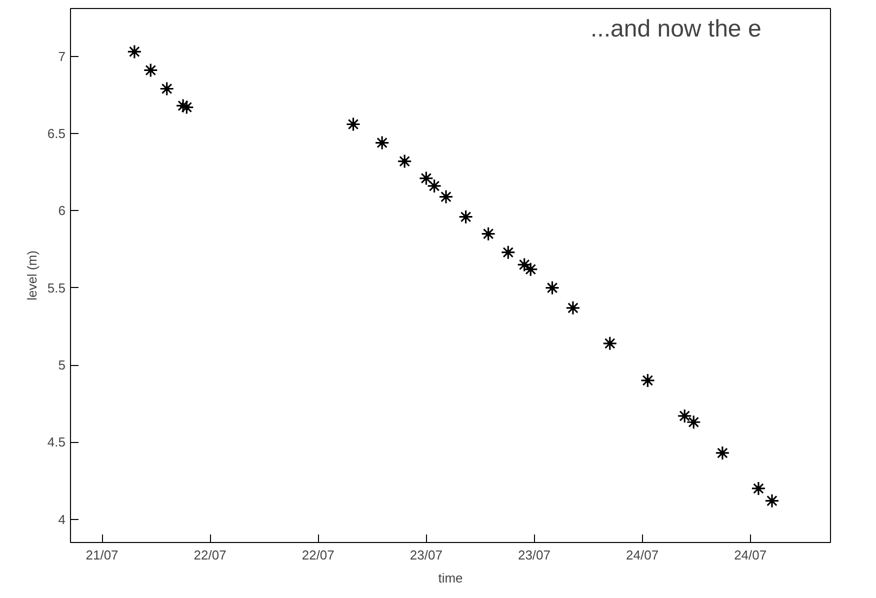 The height and width of the screenshot is (598, 876). What do you see at coordinates (56, 442) in the screenshot?
I see `y-tick-label: 4.5` at bounding box center [56, 442].